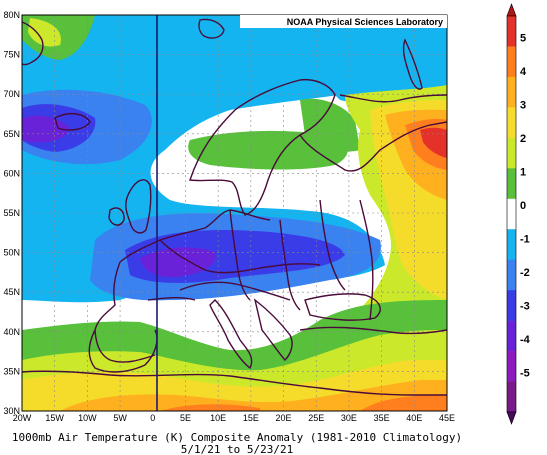 This screenshot has width=547, height=455. What do you see at coordinates (120, 418) in the screenshot?
I see `lon-tick-label: 5W` at bounding box center [120, 418].